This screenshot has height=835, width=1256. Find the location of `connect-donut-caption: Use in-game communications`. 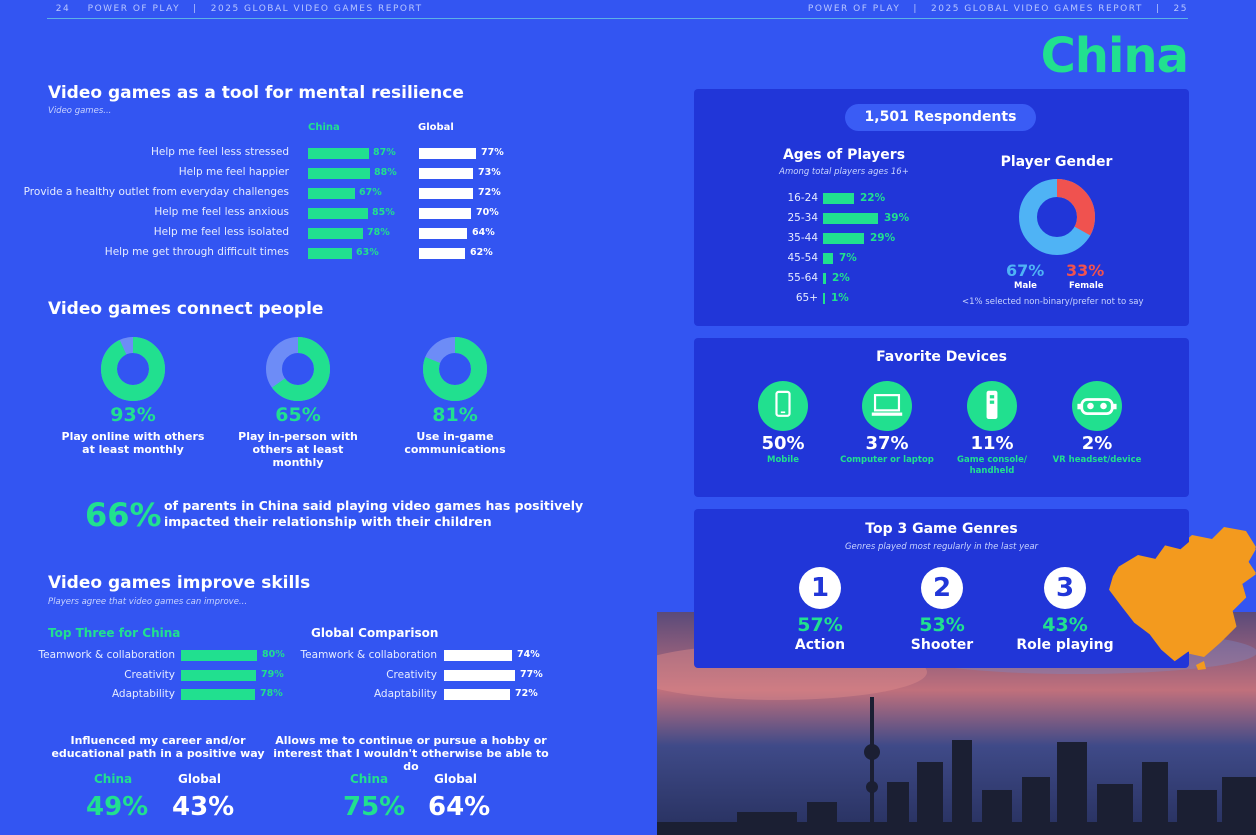

connect-donut-caption: Use in-game communications is located at coordinates (455, 443).